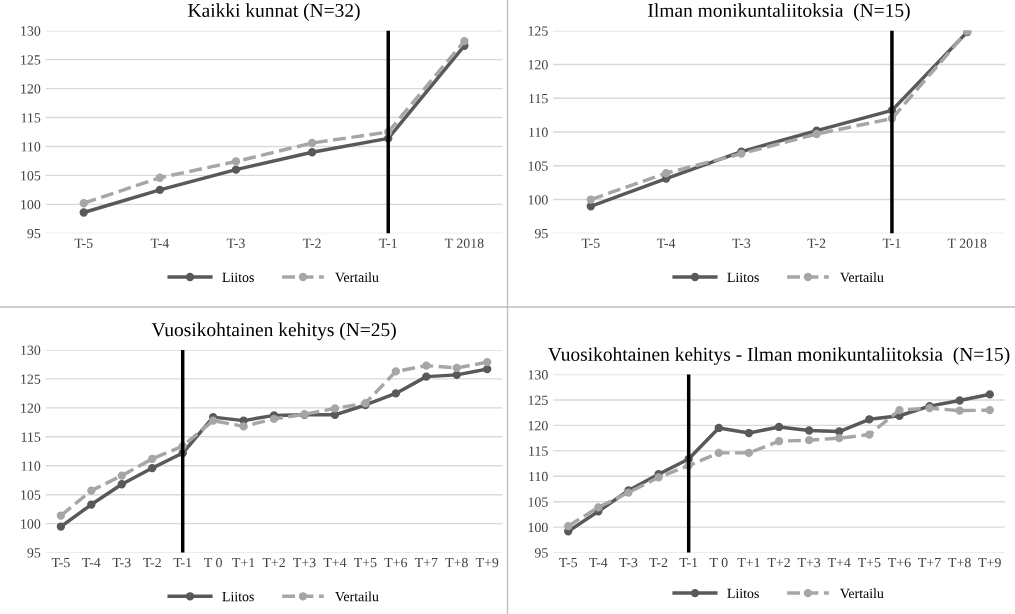 This screenshot has width=1015, height=614. I want to click on chart-title: Vuosikohtainen kehitys (N=25), so click(273, 331).